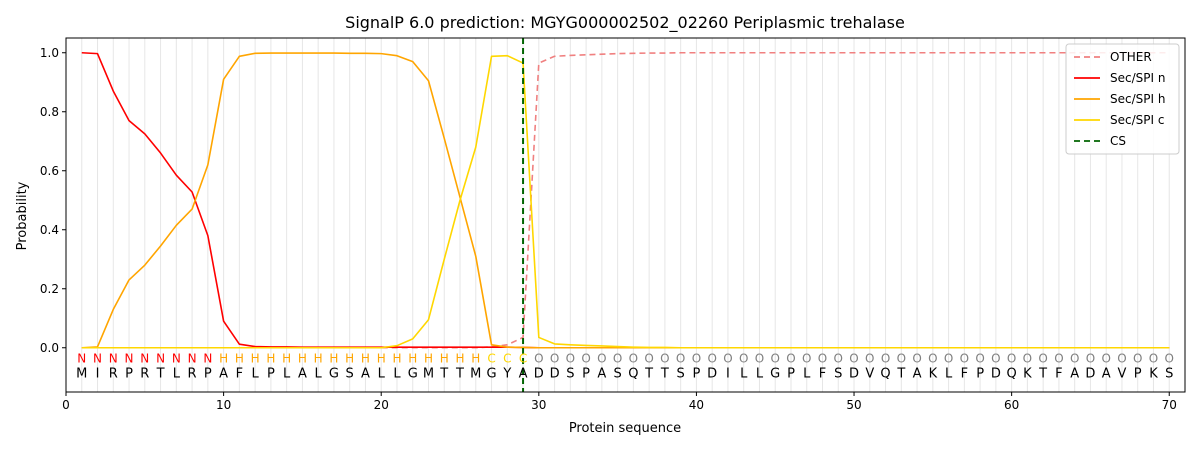 Image resolution: width=1200 pixels, height=450 pixels. Describe the element at coordinates (506, 373) in the screenshot. I see `residue-label: Y` at that location.